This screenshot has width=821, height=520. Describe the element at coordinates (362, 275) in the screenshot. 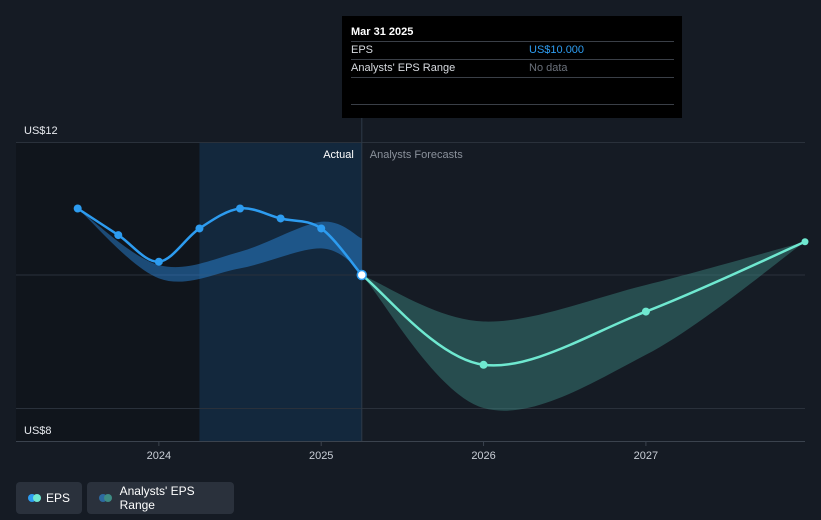

I see `highlight-point` at that location.